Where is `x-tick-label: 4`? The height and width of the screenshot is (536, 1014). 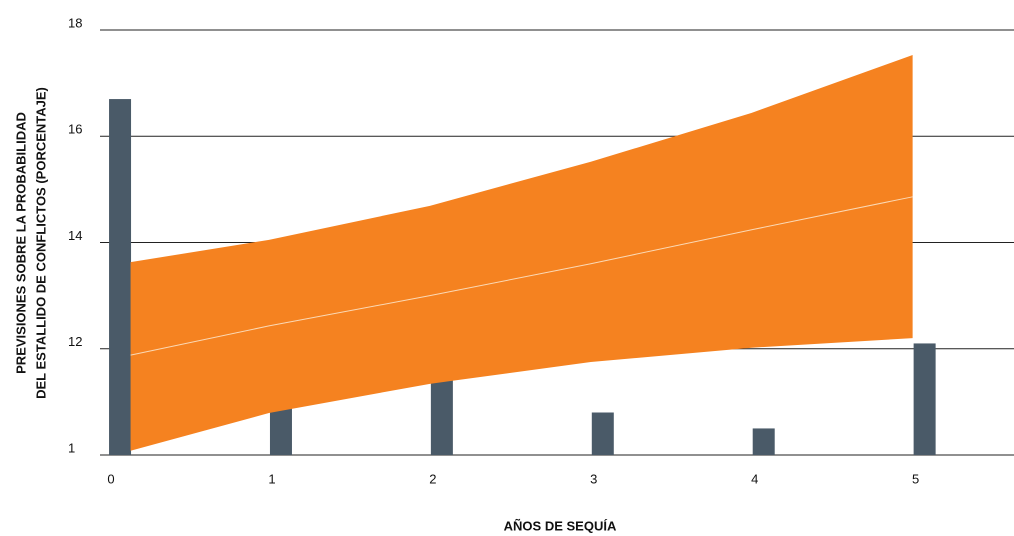 x-tick-label: 4 is located at coordinates (754, 478).